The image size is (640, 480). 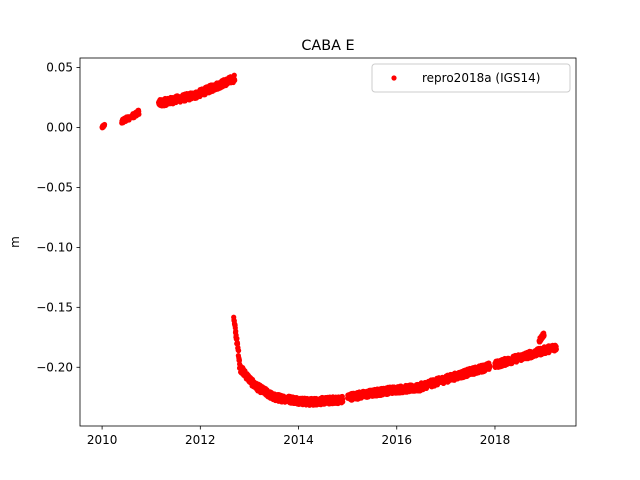 I want to click on y-tick-label: −0.10, so click(x=54, y=247).